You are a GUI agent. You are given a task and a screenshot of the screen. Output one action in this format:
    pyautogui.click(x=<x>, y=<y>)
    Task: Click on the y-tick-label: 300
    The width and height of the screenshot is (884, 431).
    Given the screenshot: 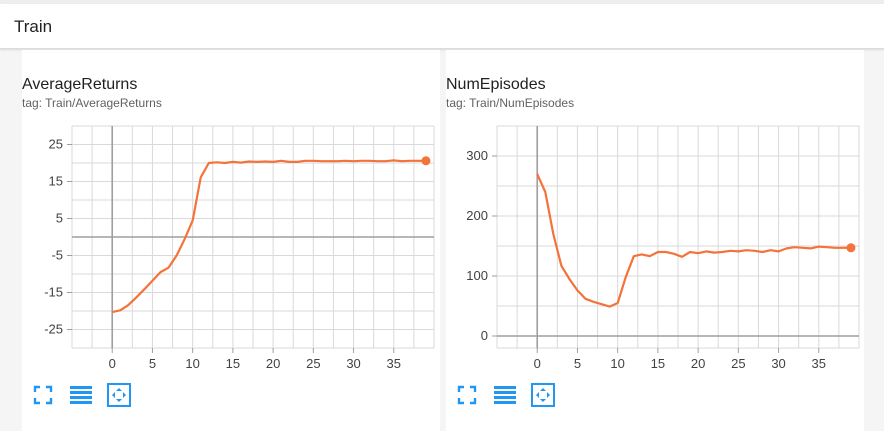 What is the action you would take?
    pyautogui.click(x=477, y=155)
    